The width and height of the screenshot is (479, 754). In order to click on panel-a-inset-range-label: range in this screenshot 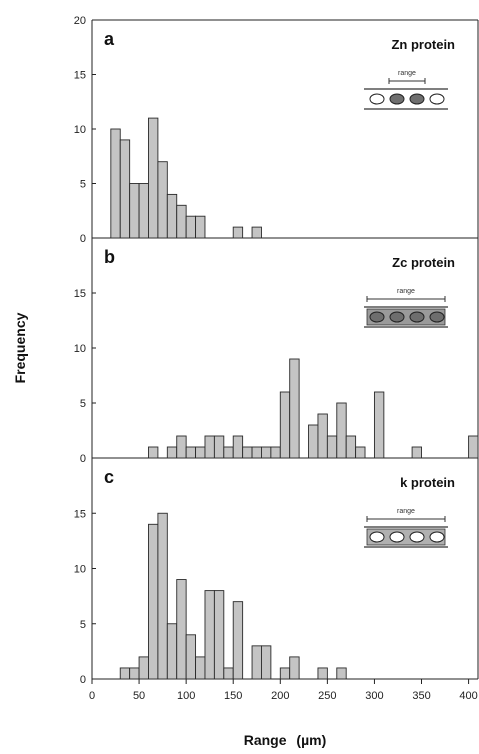, I will do `click(407, 73)`.